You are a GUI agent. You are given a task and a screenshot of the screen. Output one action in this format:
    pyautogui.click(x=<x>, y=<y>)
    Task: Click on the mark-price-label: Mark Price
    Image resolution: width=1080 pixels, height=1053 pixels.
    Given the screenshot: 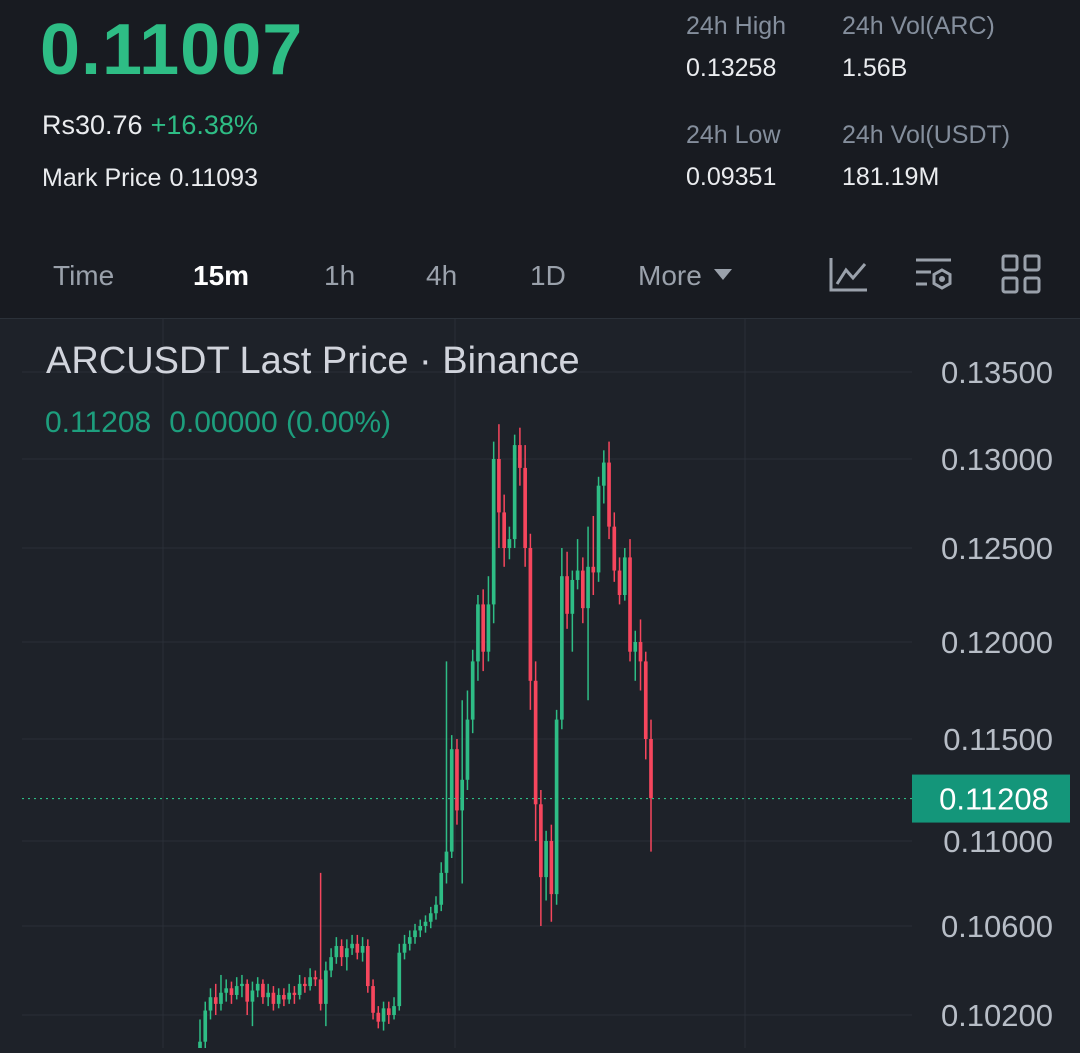 What is the action you would take?
    pyautogui.click(x=102, y=178)
    